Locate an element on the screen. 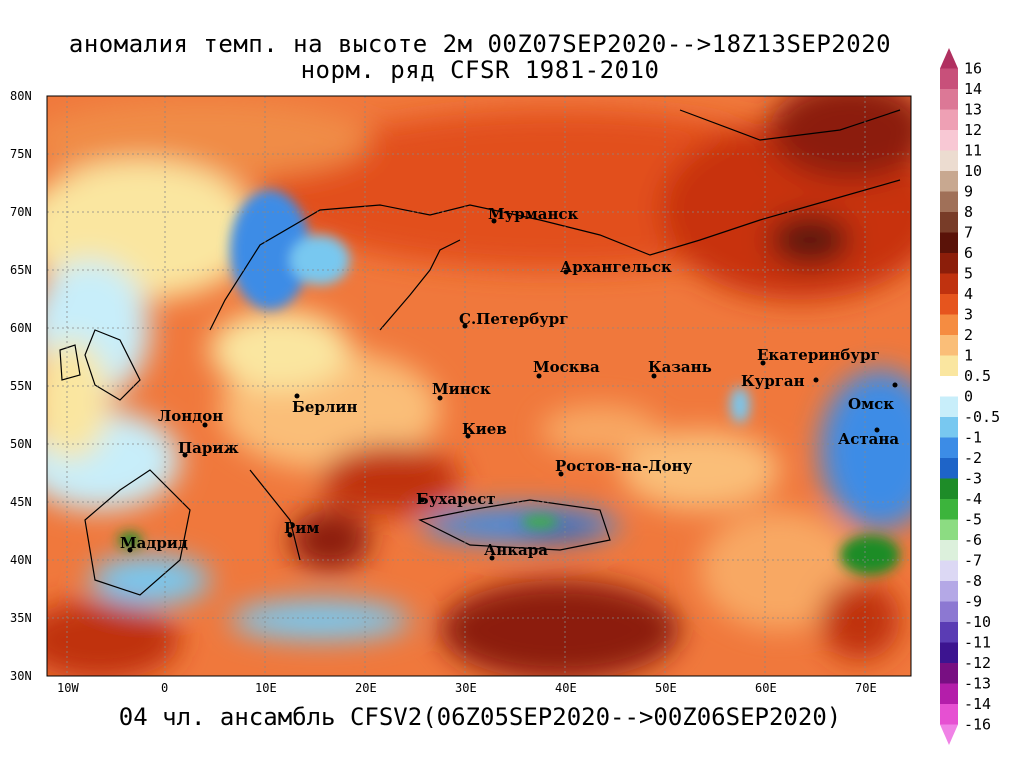  city-label-paris: Париж is located at coordinates (208, 448).